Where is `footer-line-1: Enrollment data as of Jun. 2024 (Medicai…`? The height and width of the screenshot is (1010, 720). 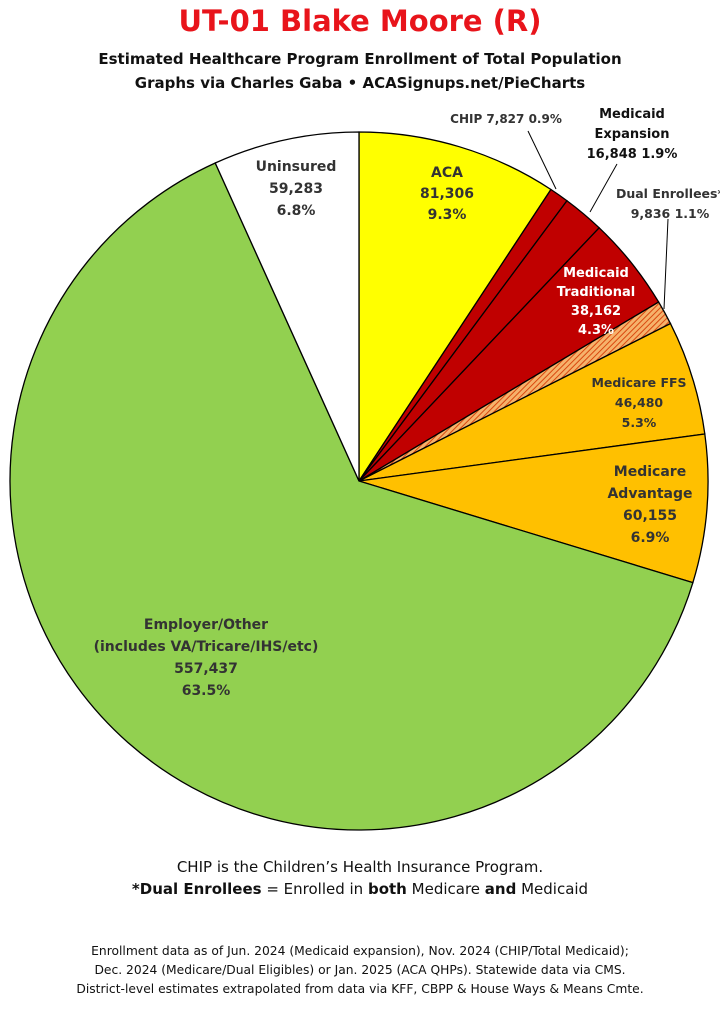 footer-line-1: Enrollment data as of Jun. 2024 (Medicai… is located at coordinates (360, 951).